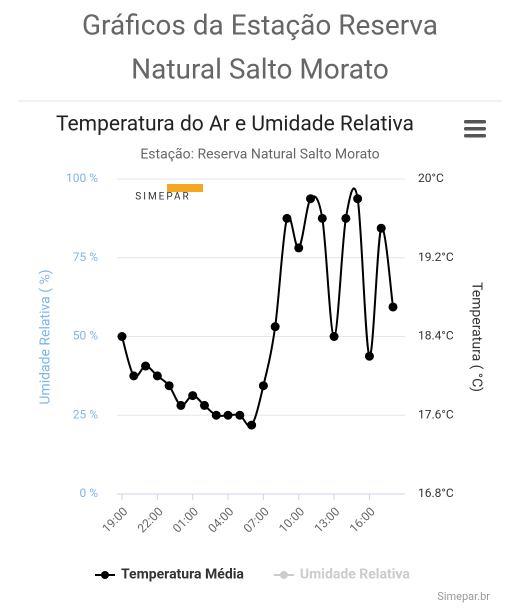 Image resolution: width=520 pixels, height=611 pixels. I want to click on header-title: Natural Salto Morato, so click(260, 68).